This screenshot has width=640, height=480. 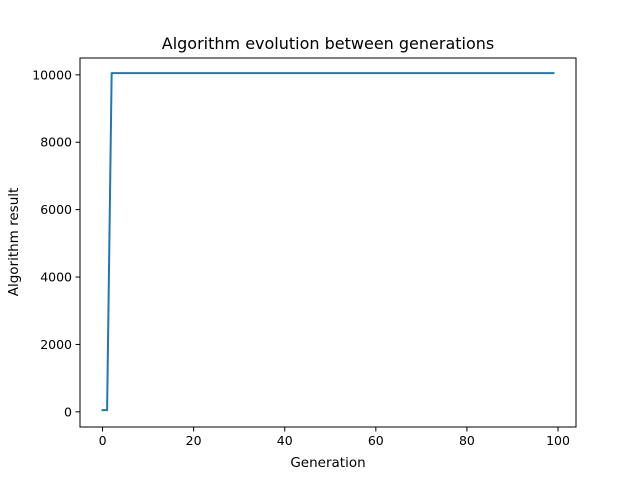 What do you see at coordinates (376, 440) in the screenshot?
I see `x-tick-label: 60` at bounding box center [376, 440].